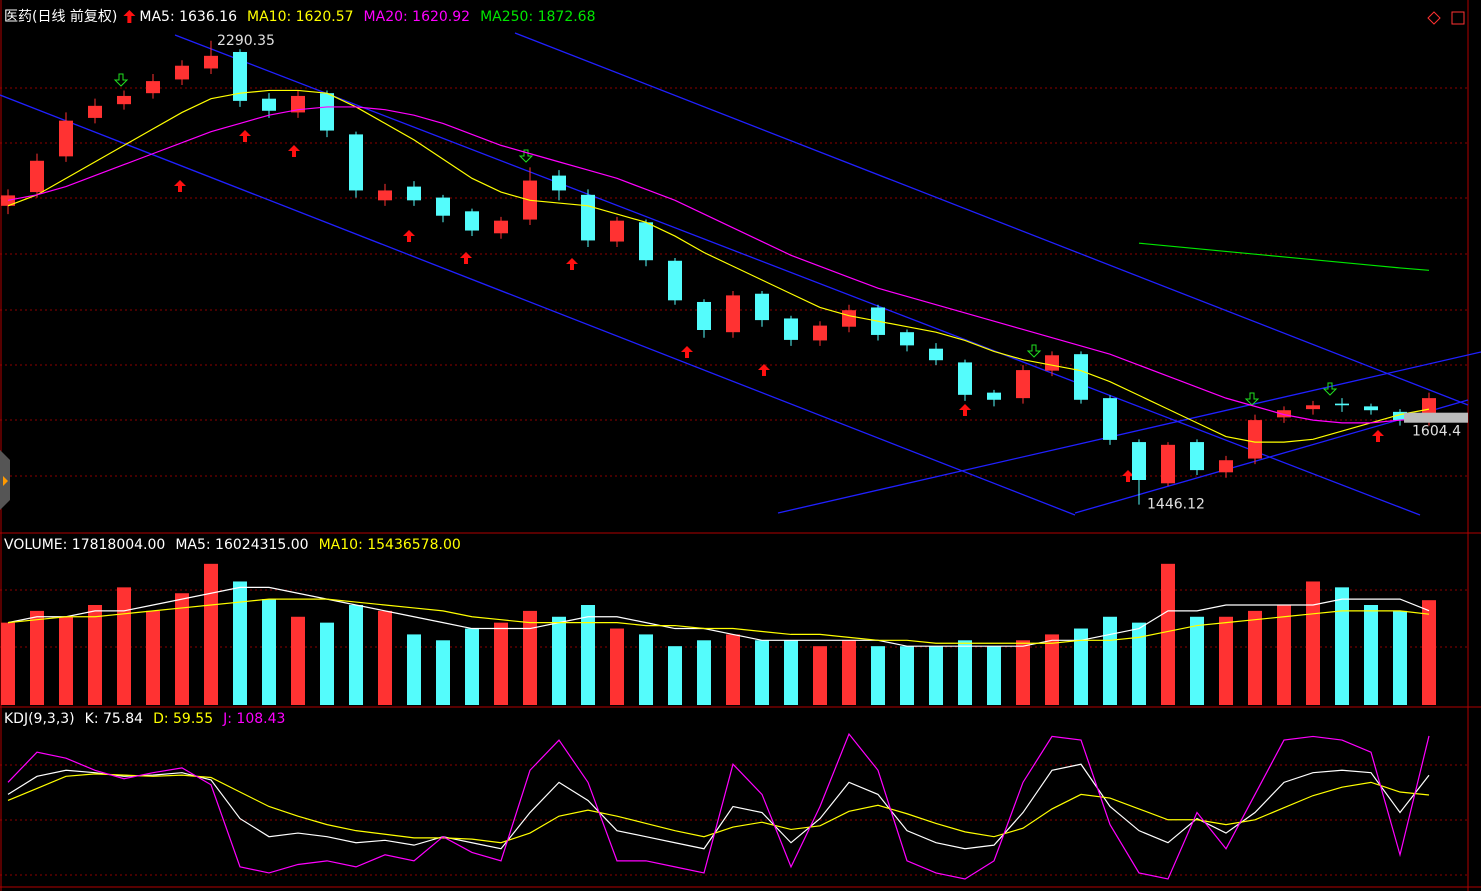  I want to click on up-indicator, so click(129, 16).